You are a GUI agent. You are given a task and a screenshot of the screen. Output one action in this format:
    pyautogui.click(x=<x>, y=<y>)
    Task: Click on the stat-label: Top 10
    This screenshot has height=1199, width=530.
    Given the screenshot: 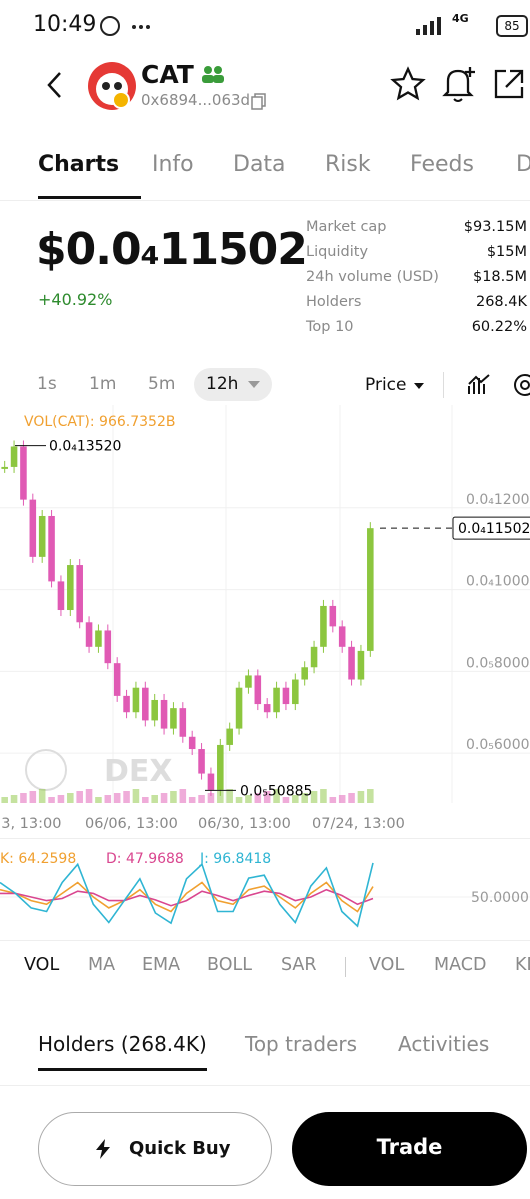 What is the action you would take?
    pyautogui.click(x=330, y=327)
    